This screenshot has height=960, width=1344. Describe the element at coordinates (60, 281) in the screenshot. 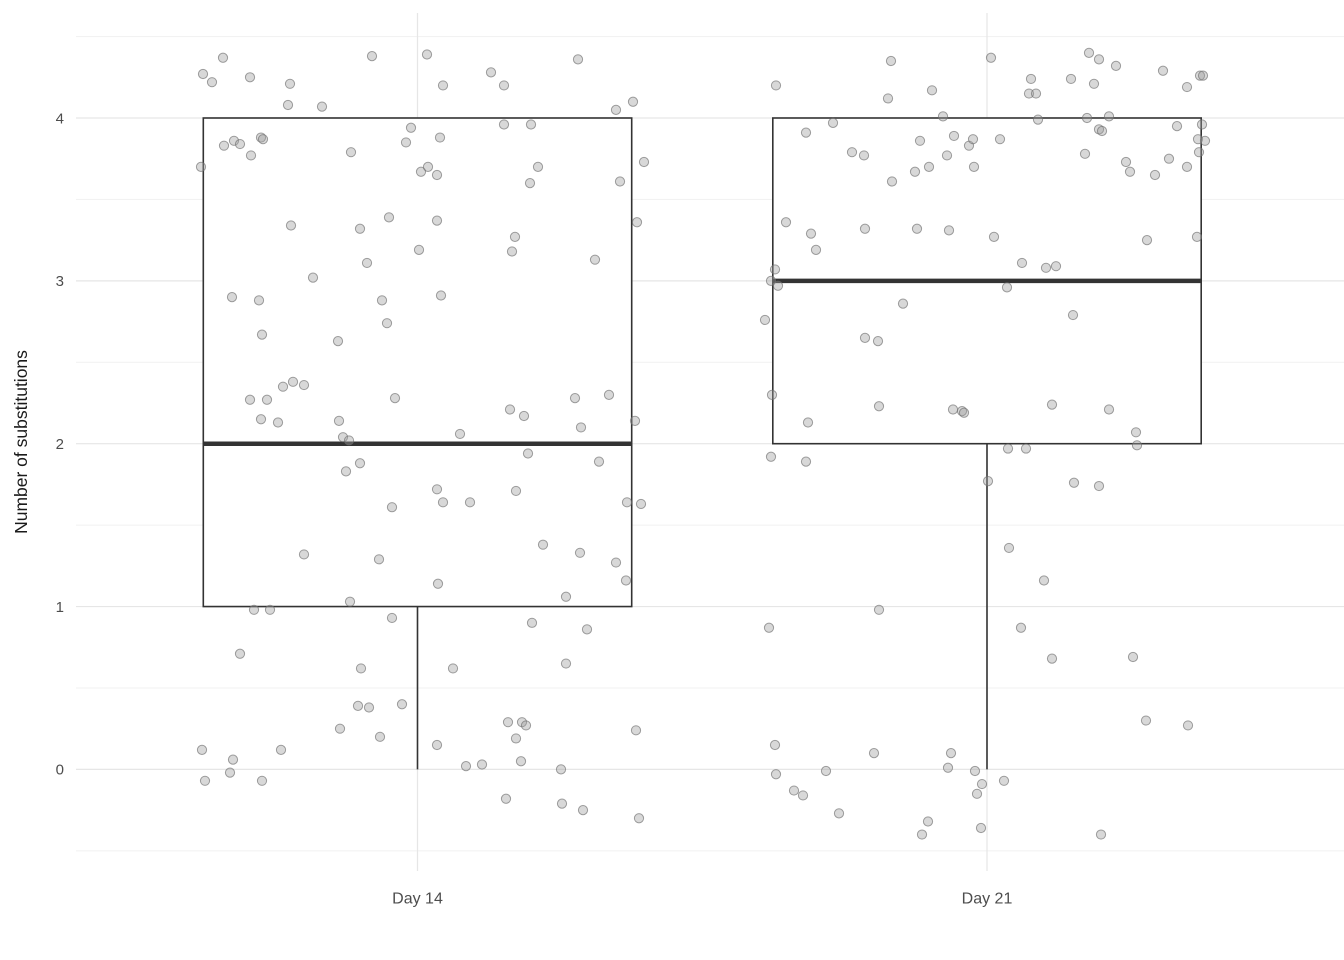

I see `y-tick-label: 3` at that location.